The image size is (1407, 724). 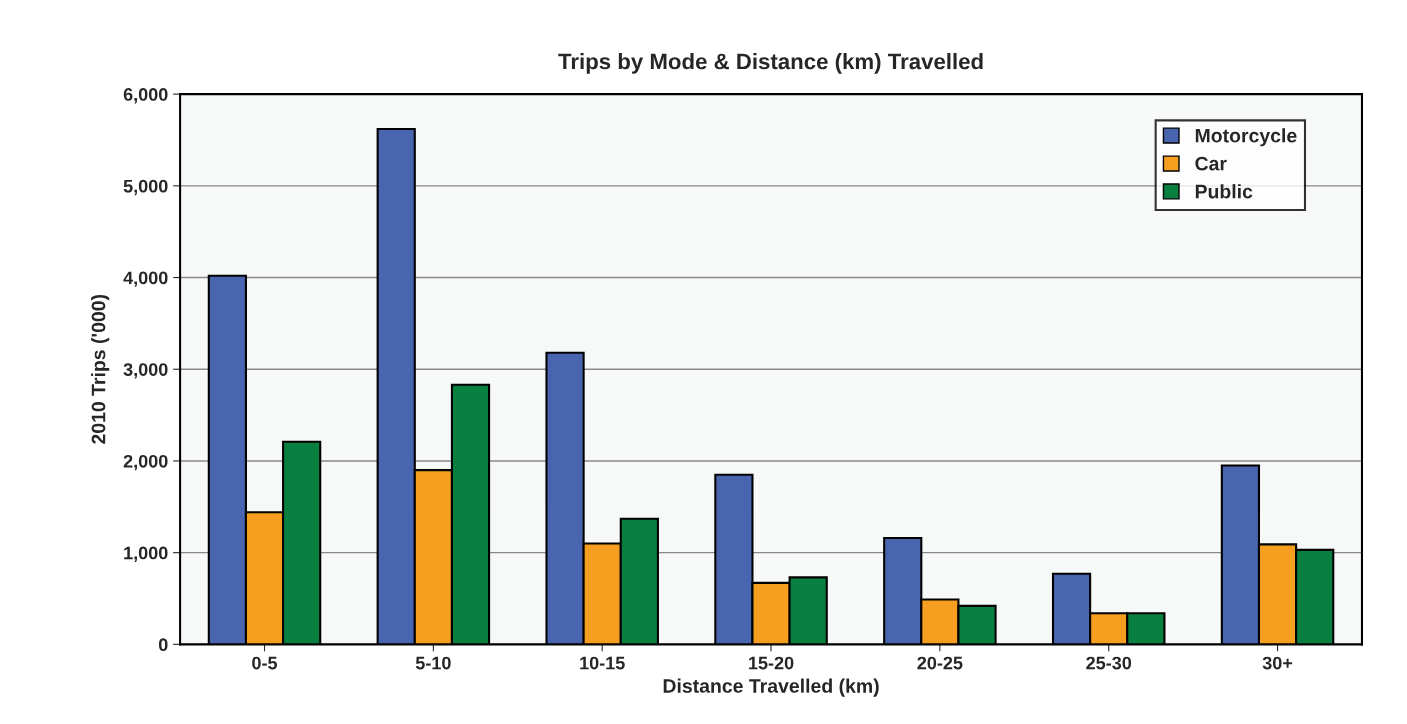 What do you see at coordinates (163, 645) in the screenshot?
I see `y-tick-label: 0` at bounding box center [163, 645].